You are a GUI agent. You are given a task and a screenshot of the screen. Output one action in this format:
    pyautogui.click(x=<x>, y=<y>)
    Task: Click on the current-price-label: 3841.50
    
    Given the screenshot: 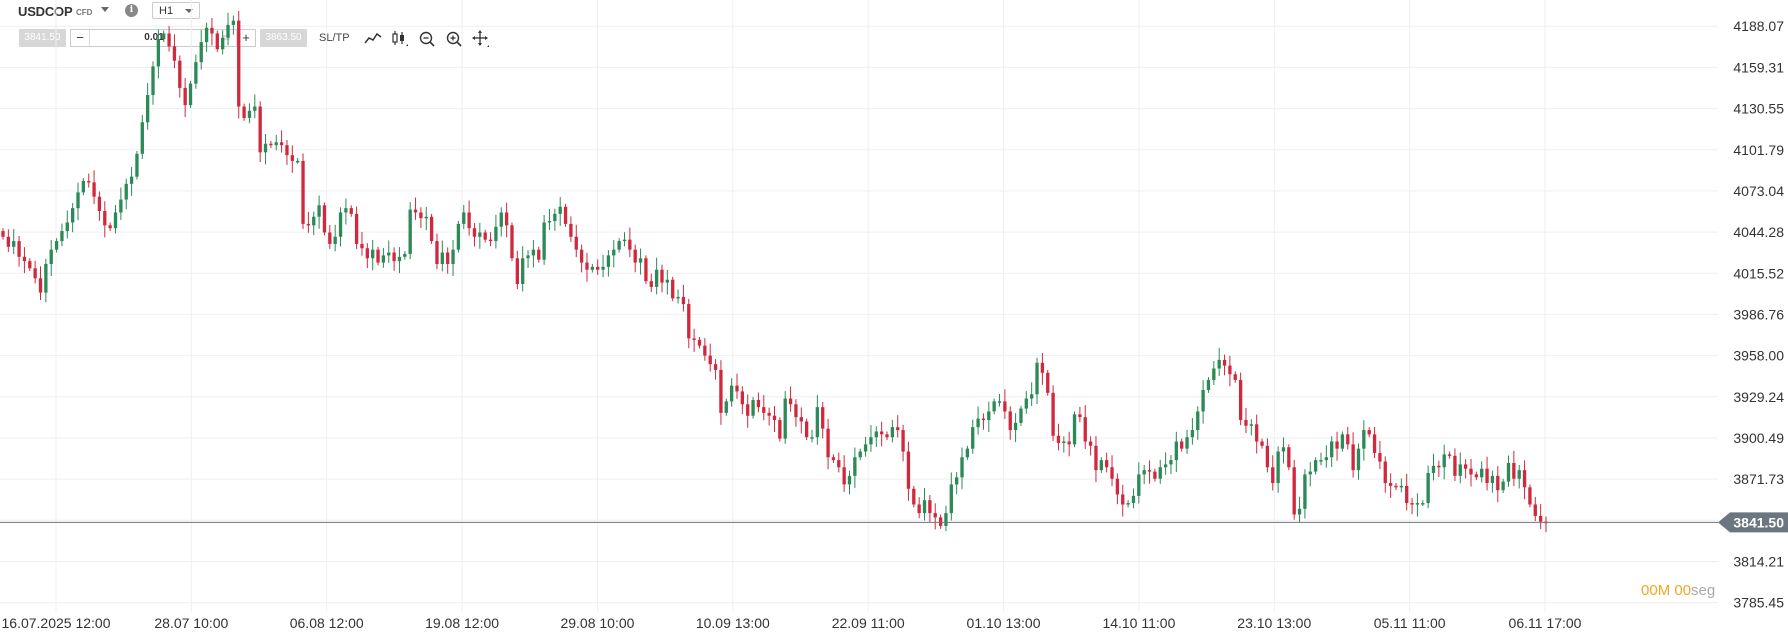 What is the action you would take?
    pyautogui.click(x=1758, y=522)
    